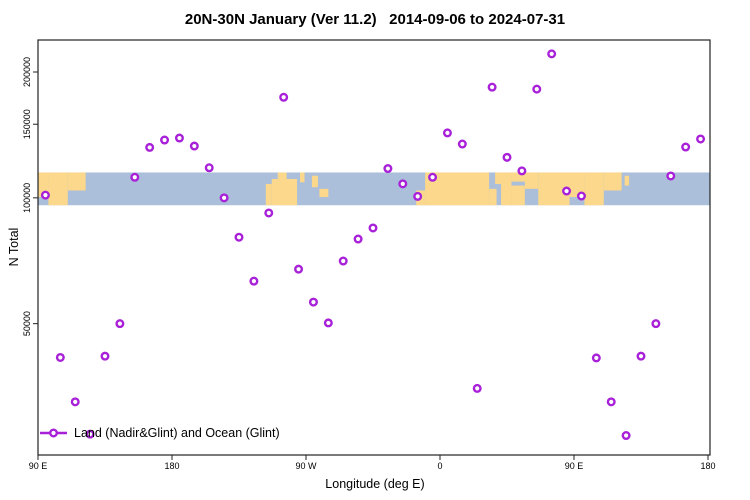  I want to click on x-axis-title: Longitude (deg E), so click(375, 484).